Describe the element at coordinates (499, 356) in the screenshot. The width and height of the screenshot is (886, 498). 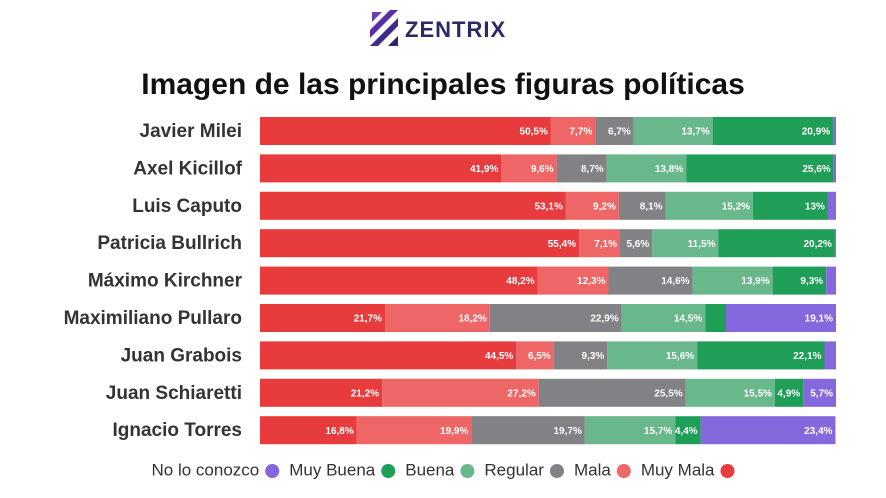
I see `data-label: 44,5%` at that location.